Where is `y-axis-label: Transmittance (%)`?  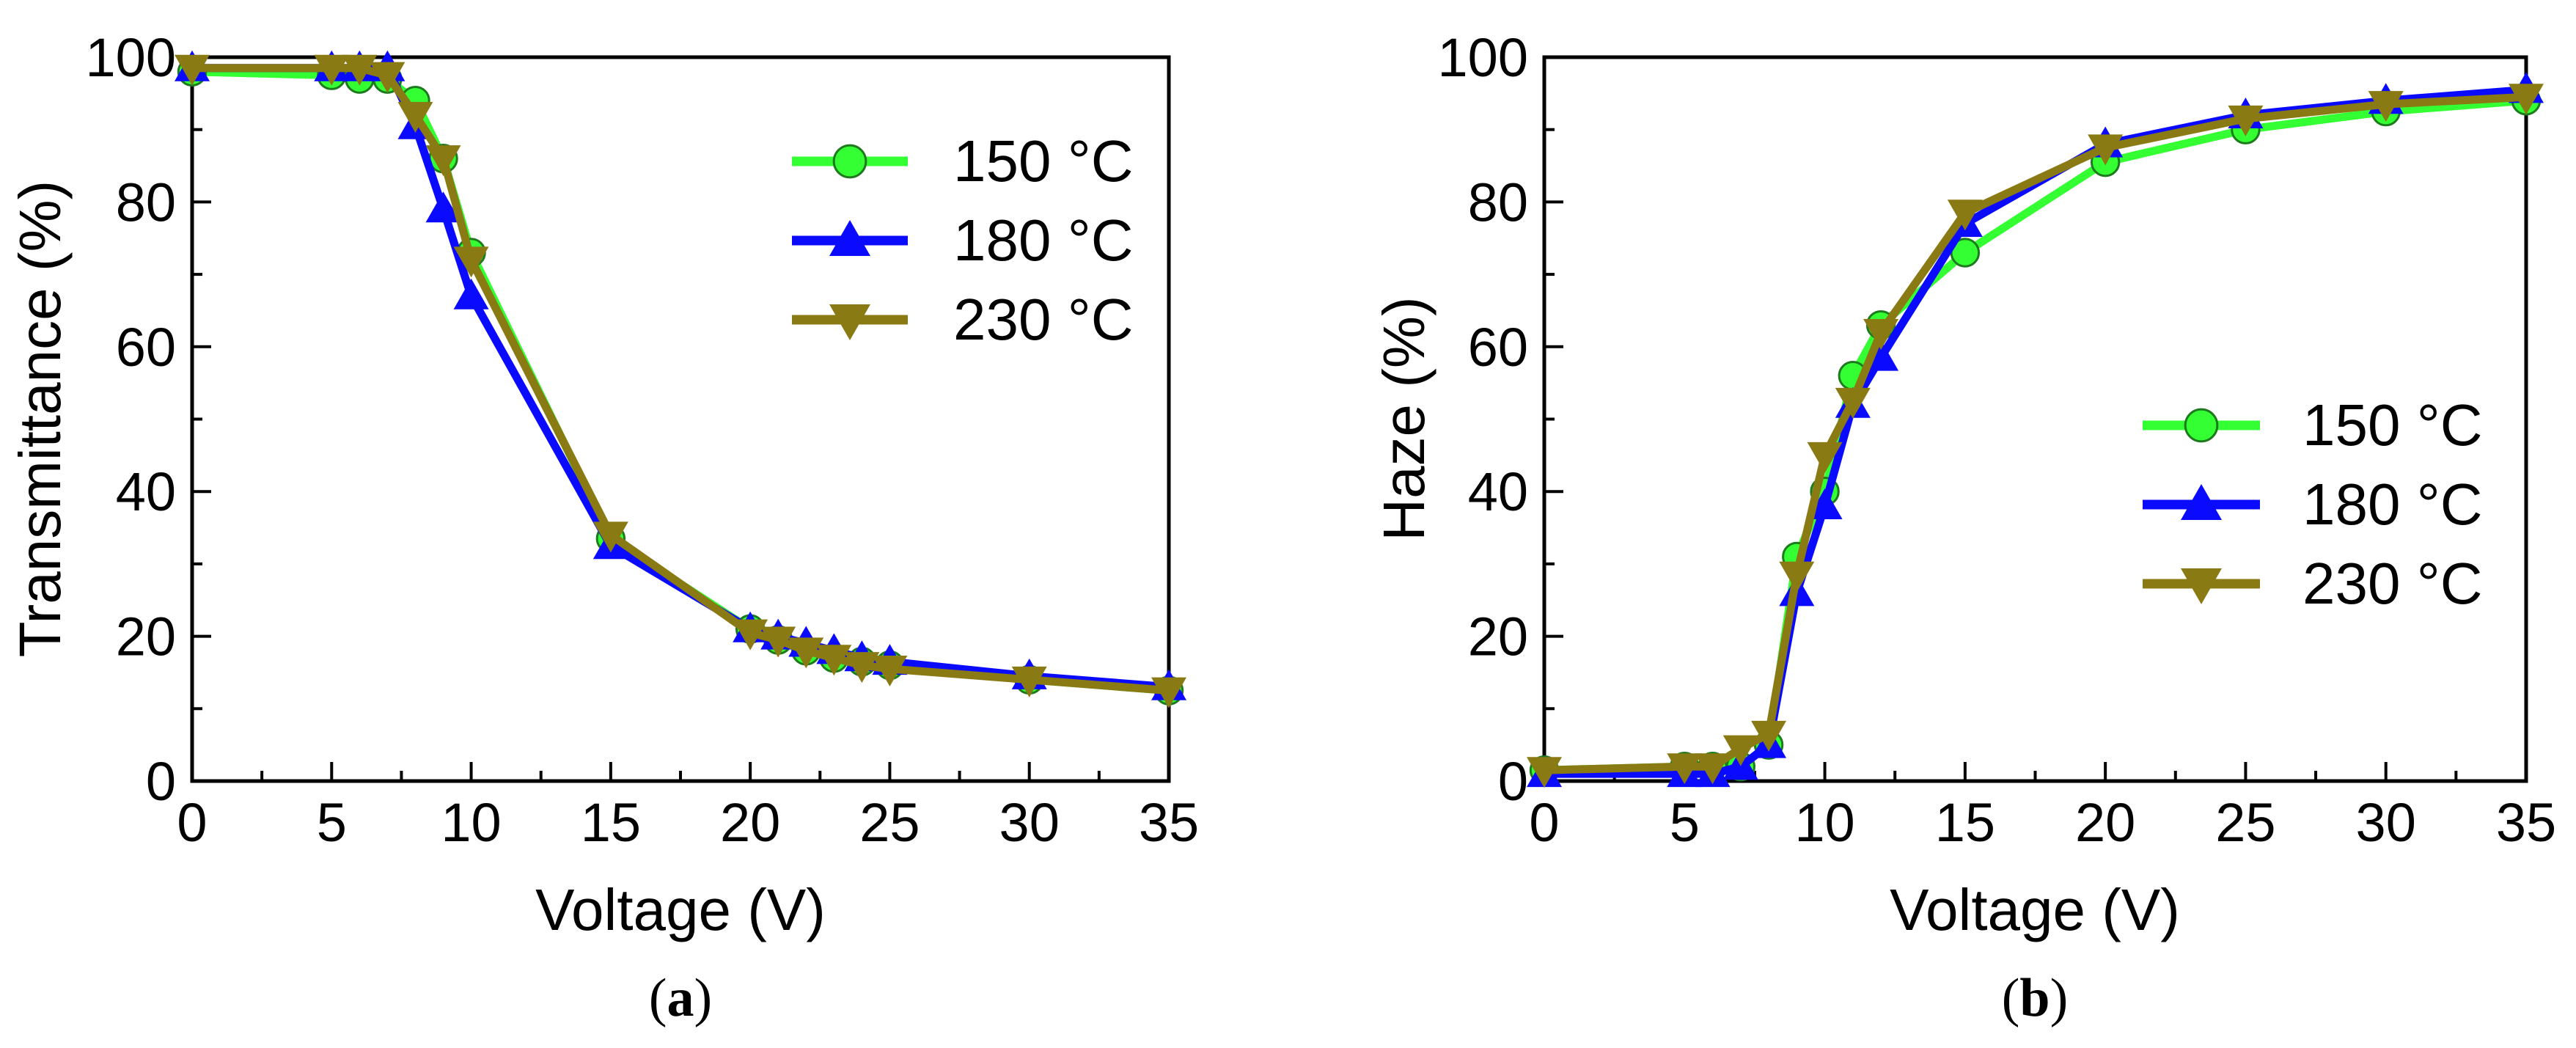 y-axis-label: Transmittance (%) is located at coordinates (40, 419).